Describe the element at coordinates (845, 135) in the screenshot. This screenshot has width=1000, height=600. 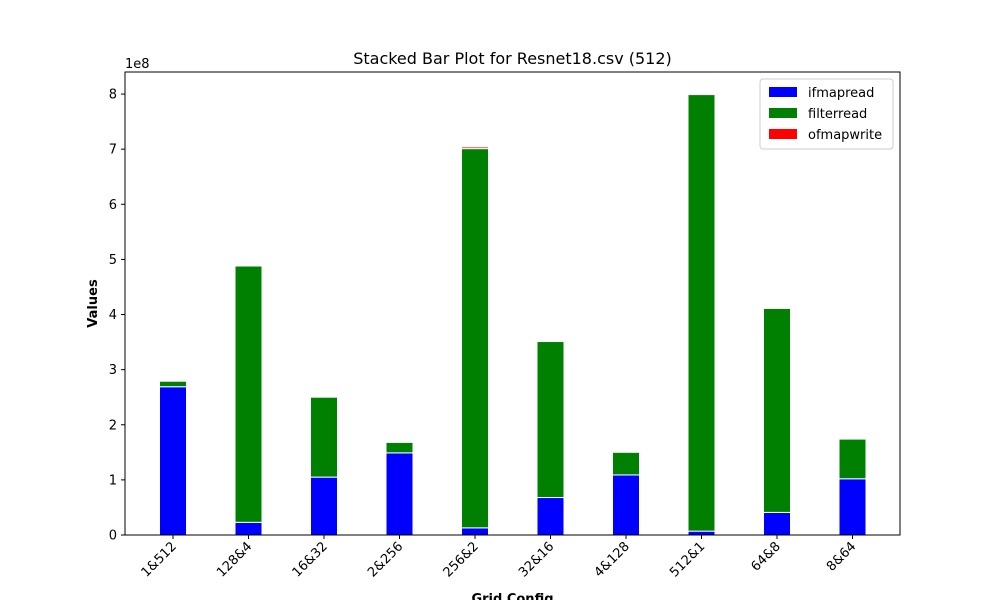
I see `legend-label-ofmapwrite: ofmapwrite` at that location.